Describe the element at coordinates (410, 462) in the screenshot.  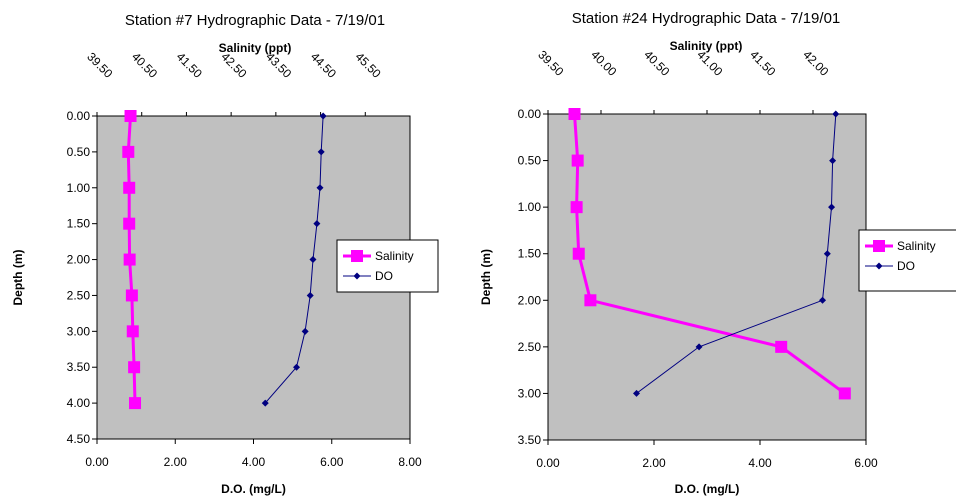
I see `bottom-tick-label: 8.00` at that location.